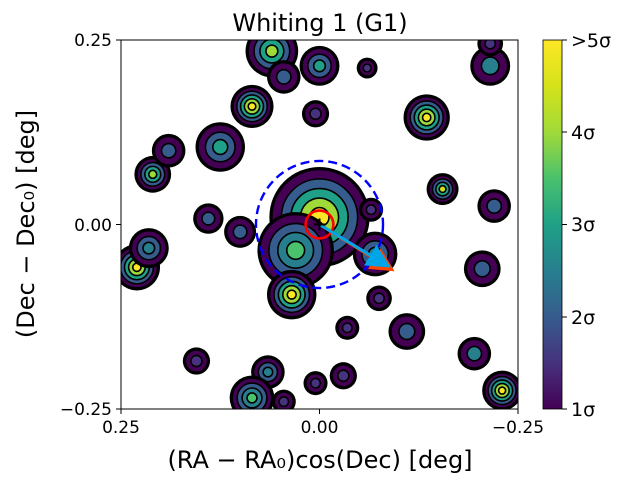  Describe the element at coordinates (583, 318) in the screenshot. I see `cb-tick-label-2: 2σ` at that location.